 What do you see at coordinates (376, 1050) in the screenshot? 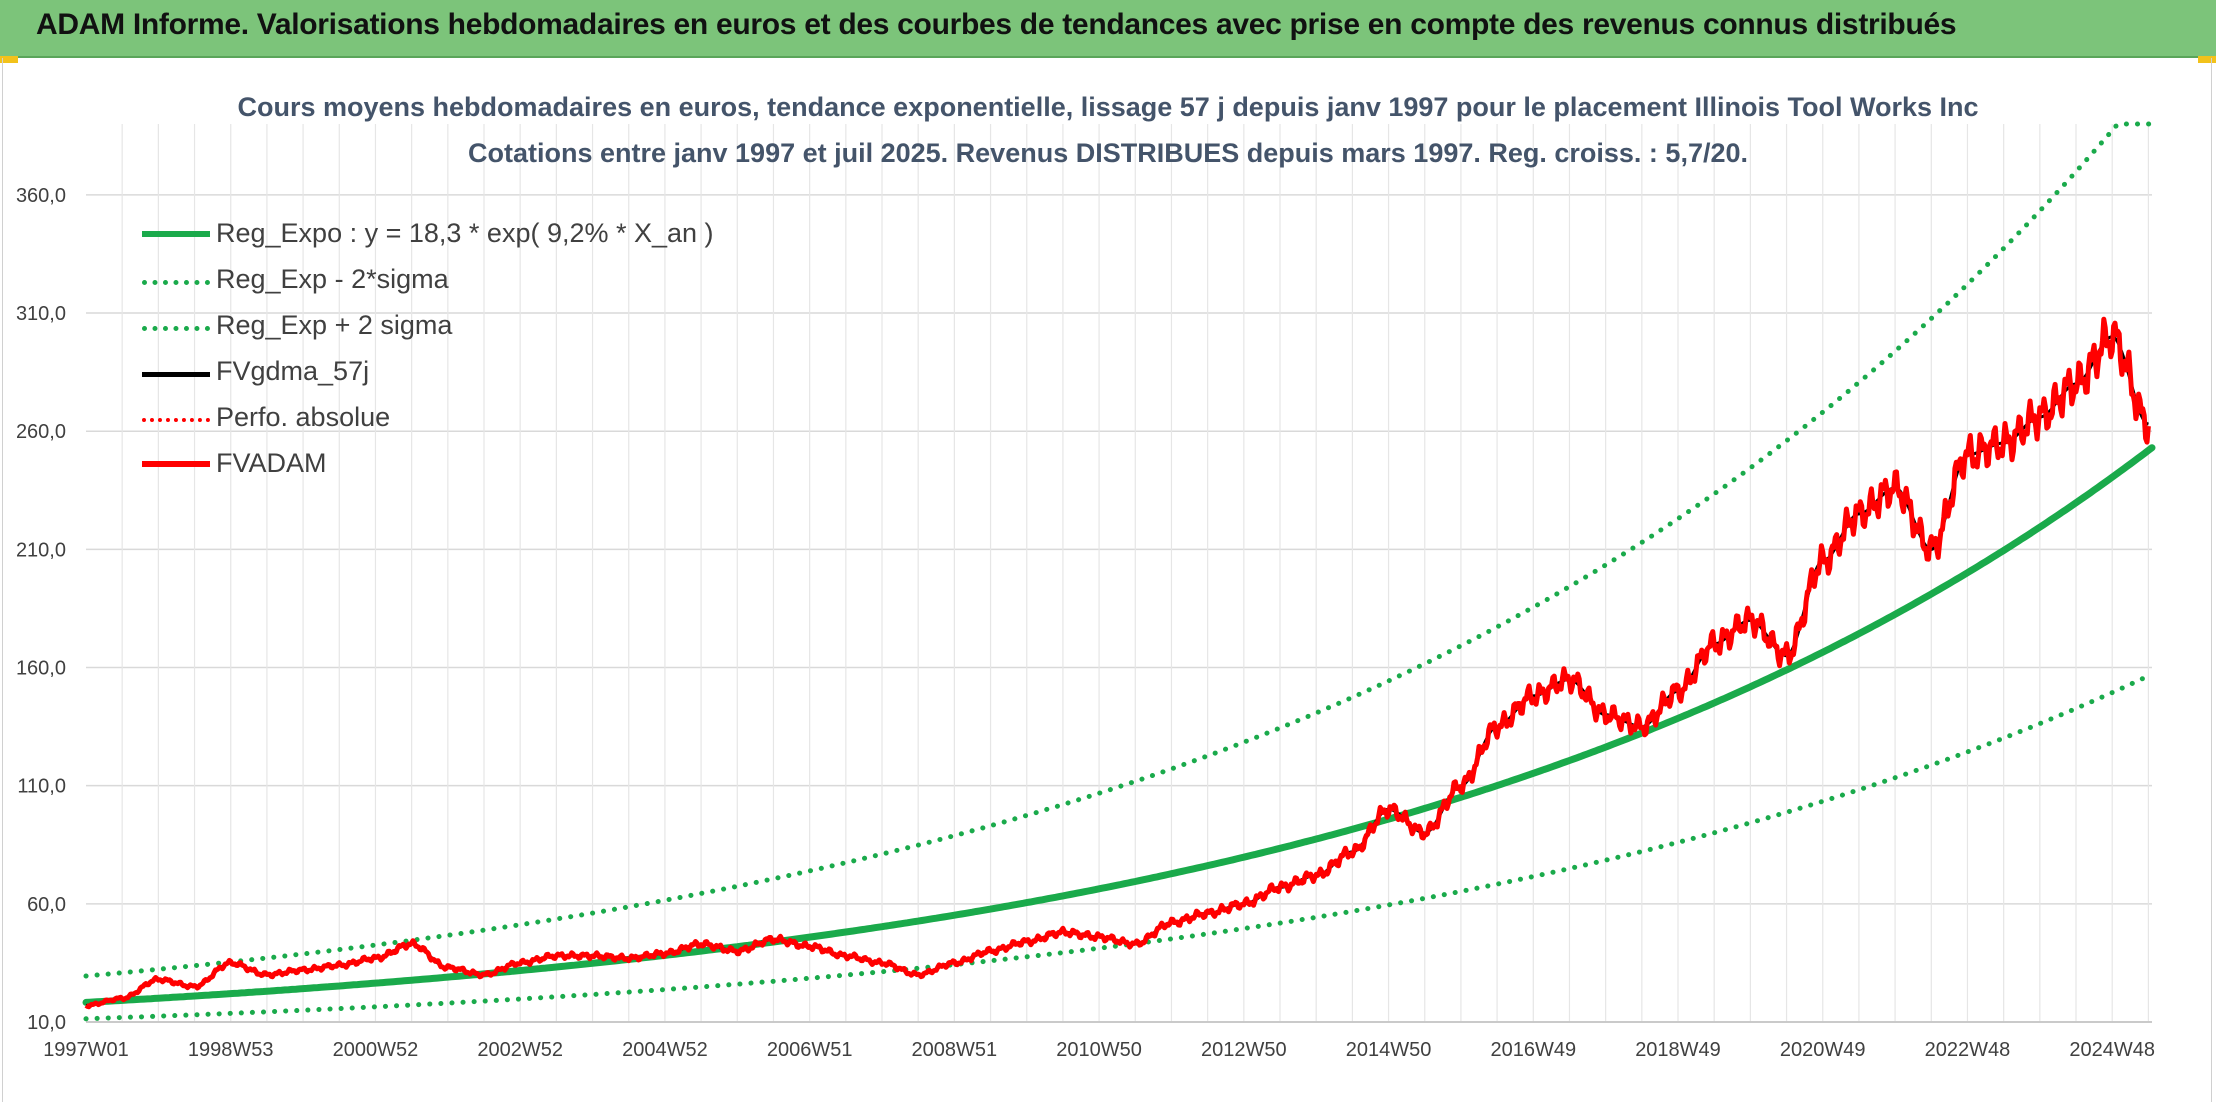
I see `x-tick-label: 2000W52` at bounding box center [376, 1050].